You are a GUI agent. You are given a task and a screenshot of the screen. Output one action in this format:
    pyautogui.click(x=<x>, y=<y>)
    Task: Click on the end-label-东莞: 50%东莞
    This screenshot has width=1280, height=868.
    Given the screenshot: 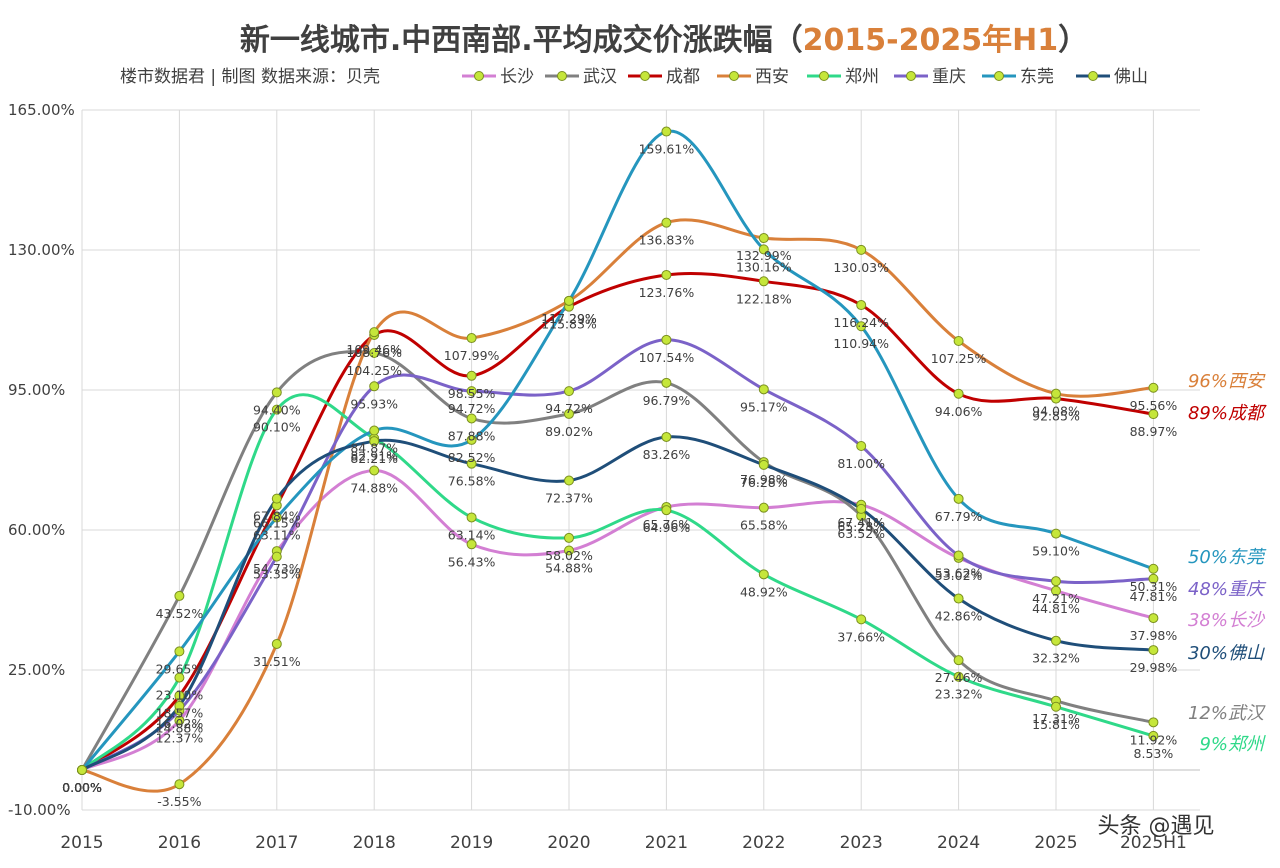 What is the action you would take?
    pyautogui.click(x=1227, y=557)
    